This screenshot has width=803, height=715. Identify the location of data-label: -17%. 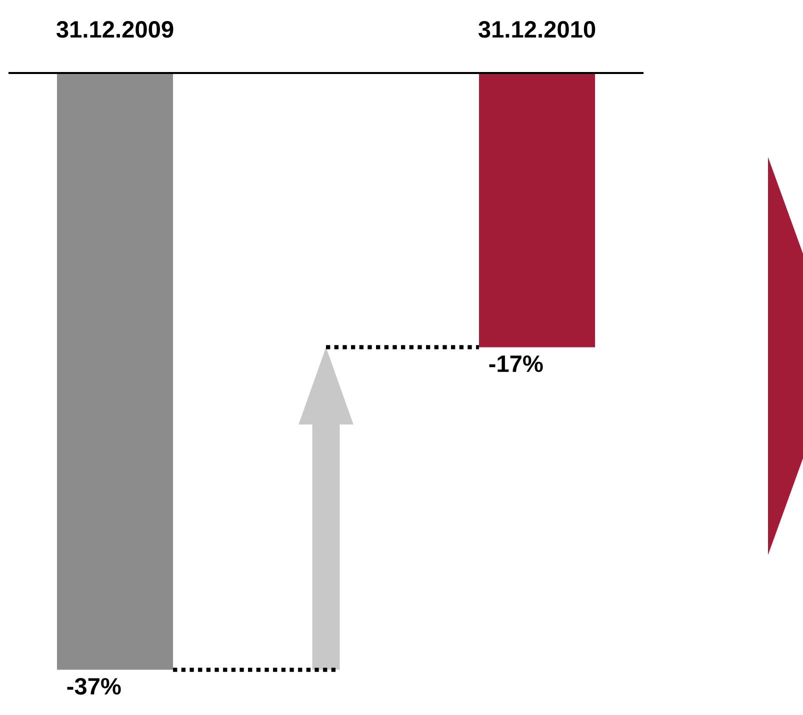
(516, 363).